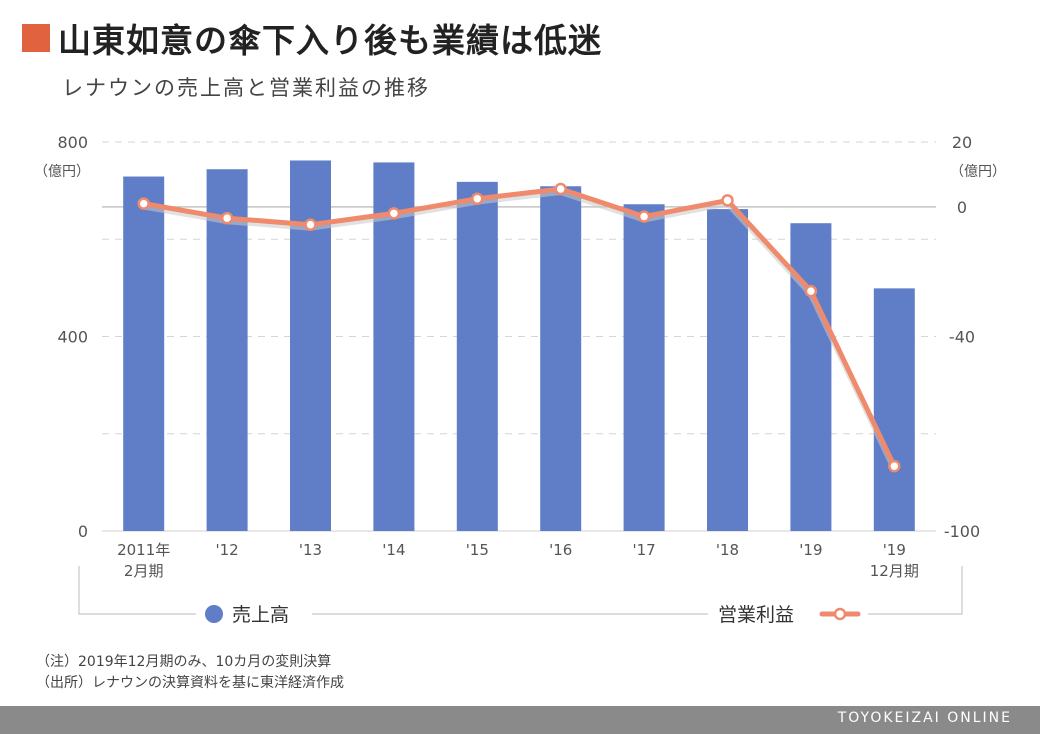 The height and width of the screenshot is (734, 1040). What do you see at coordinates (962, 142) in the screenshot?
I see `right-axis-tick: 20` at bounding box center [962, 142].